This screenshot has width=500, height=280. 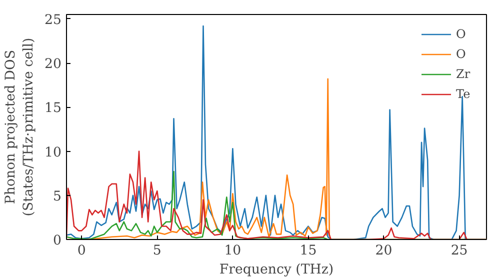 I want to click on x-tick-label: 5, so click(x=157, y=251).